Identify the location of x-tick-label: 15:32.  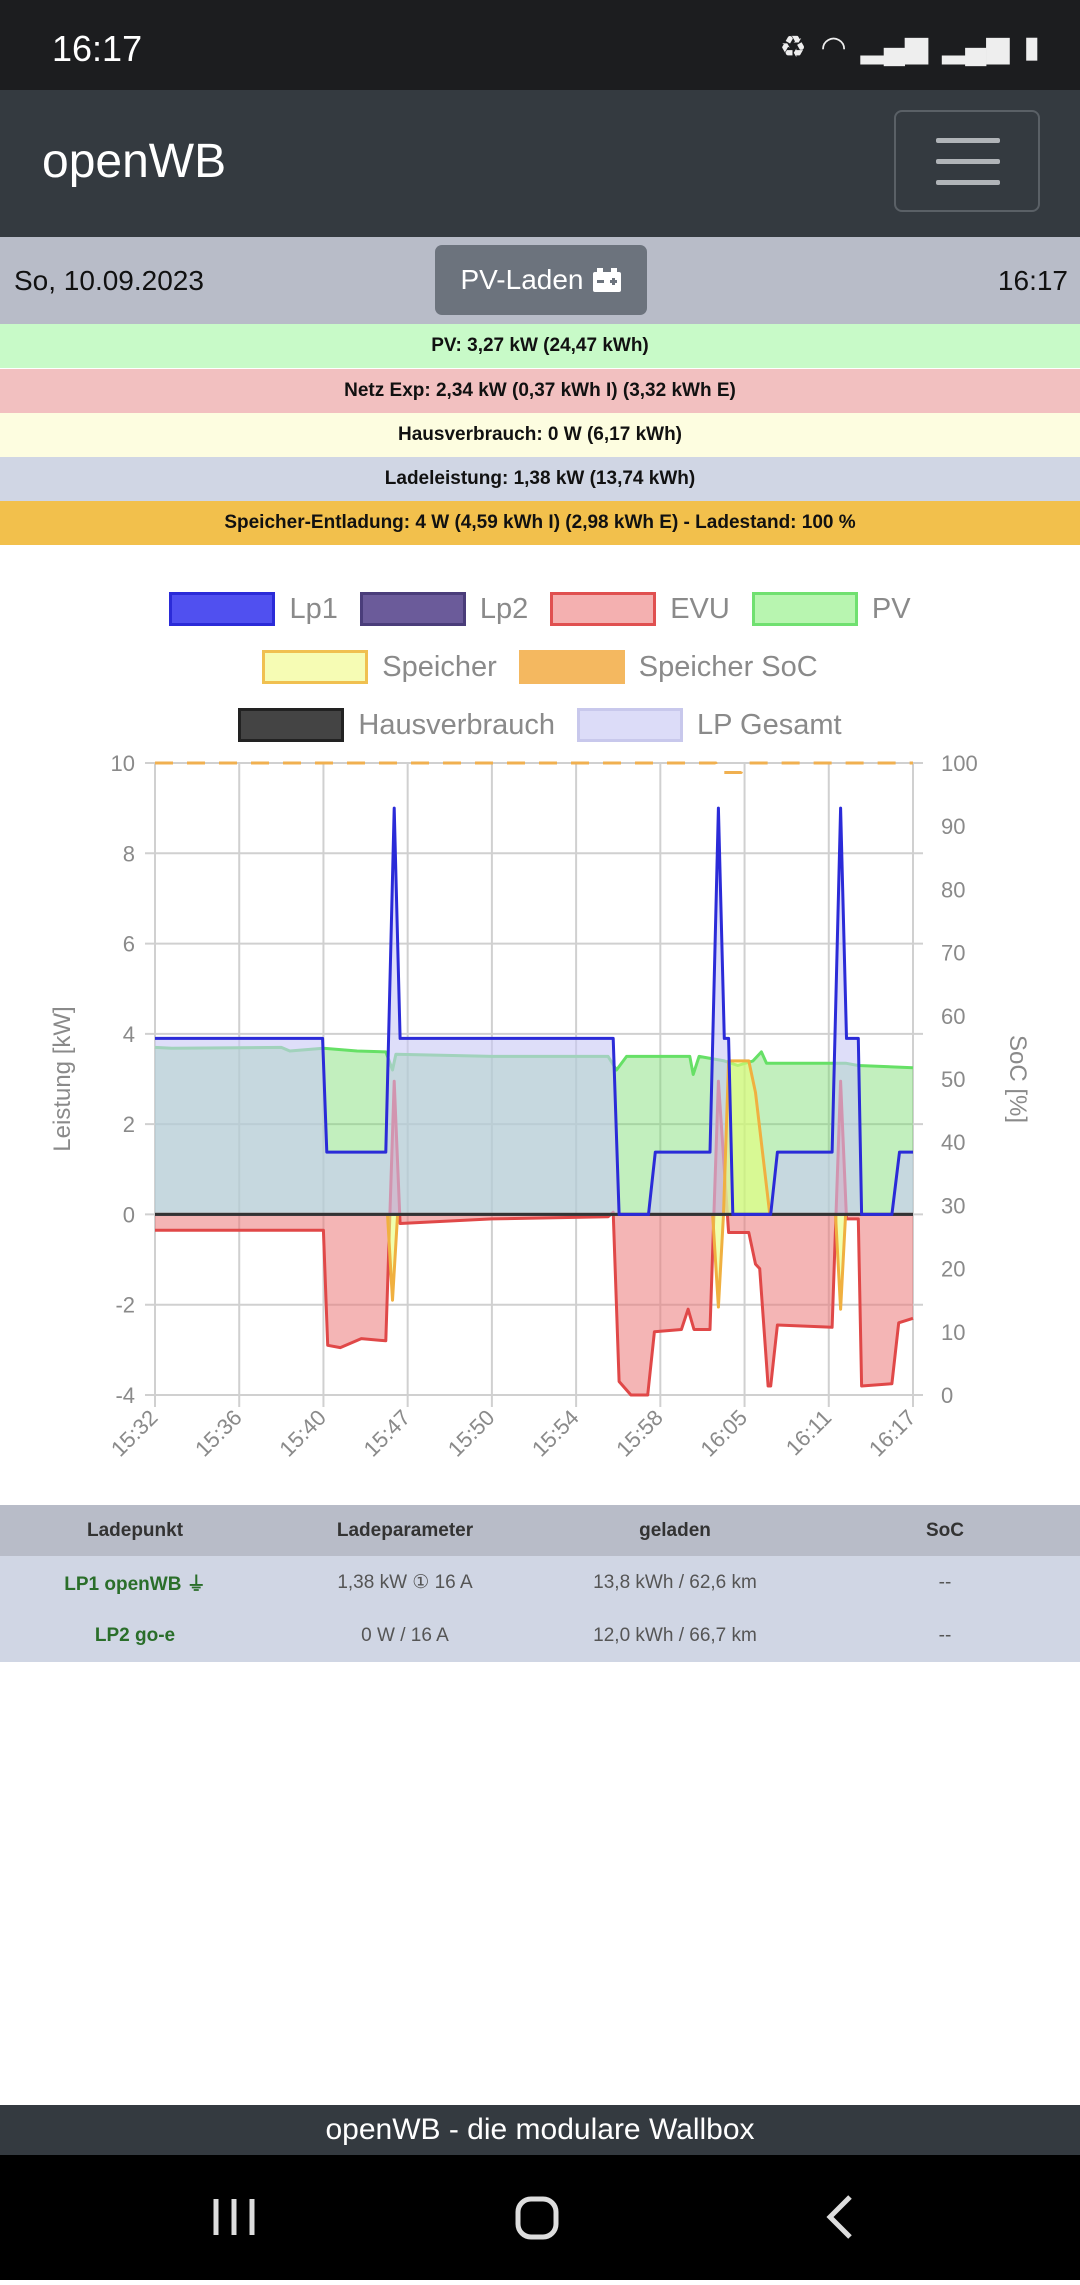
(134, 1433).